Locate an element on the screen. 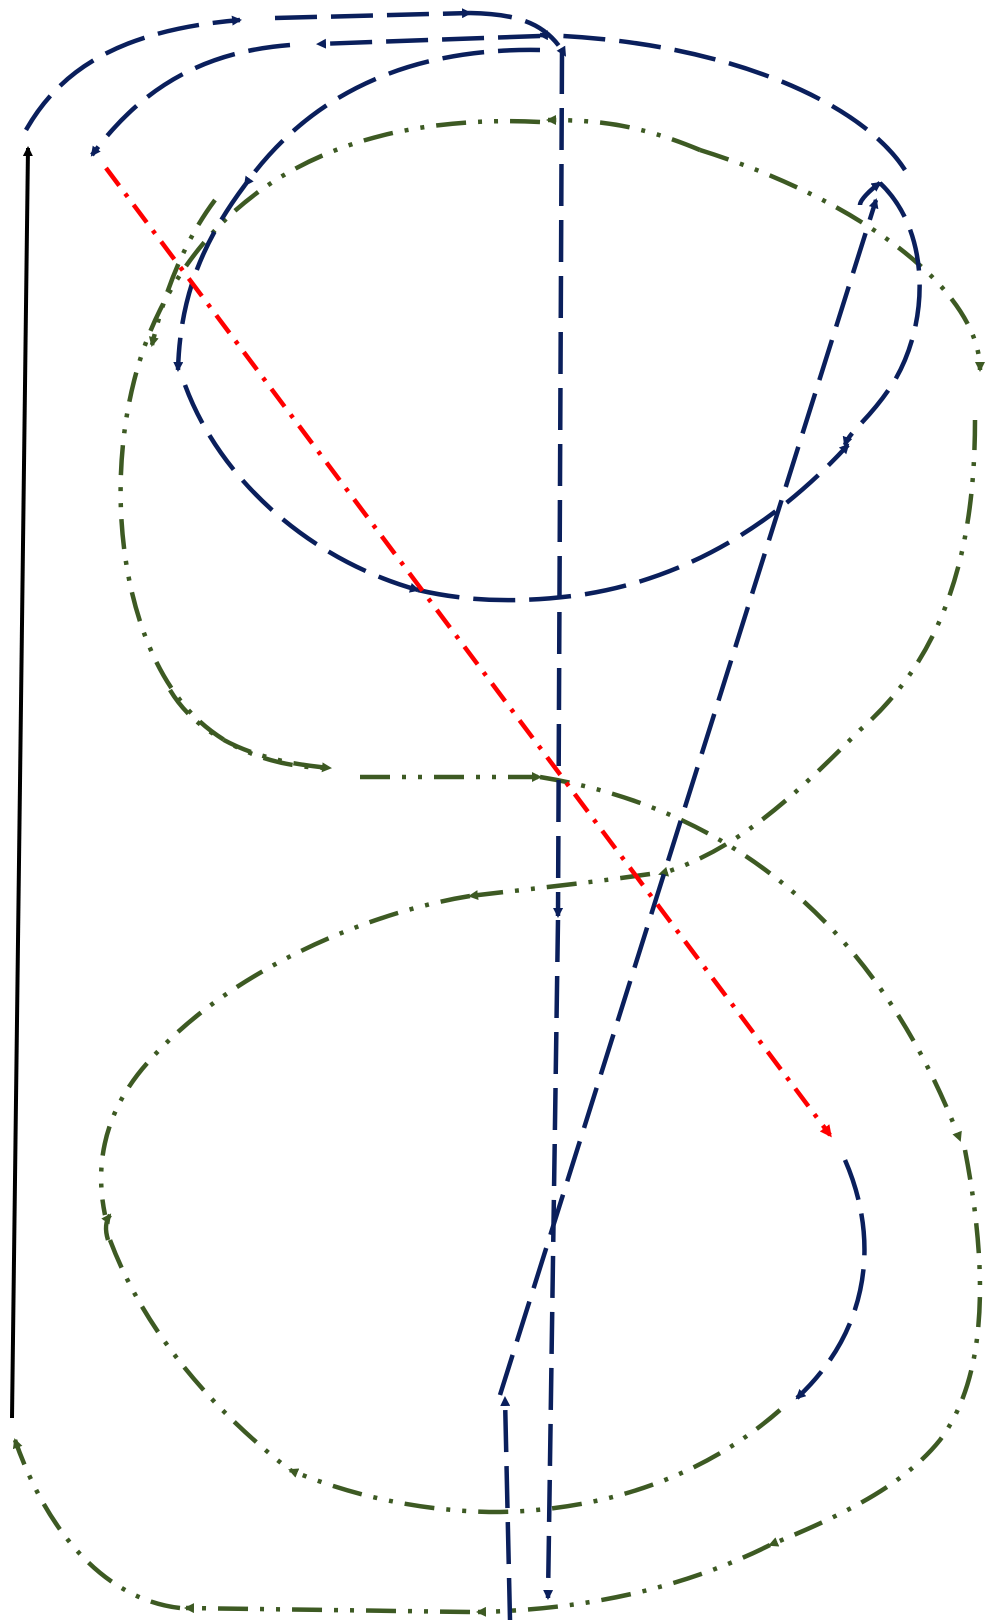  navy-lower-hook is located at coordinates (831, 1279).